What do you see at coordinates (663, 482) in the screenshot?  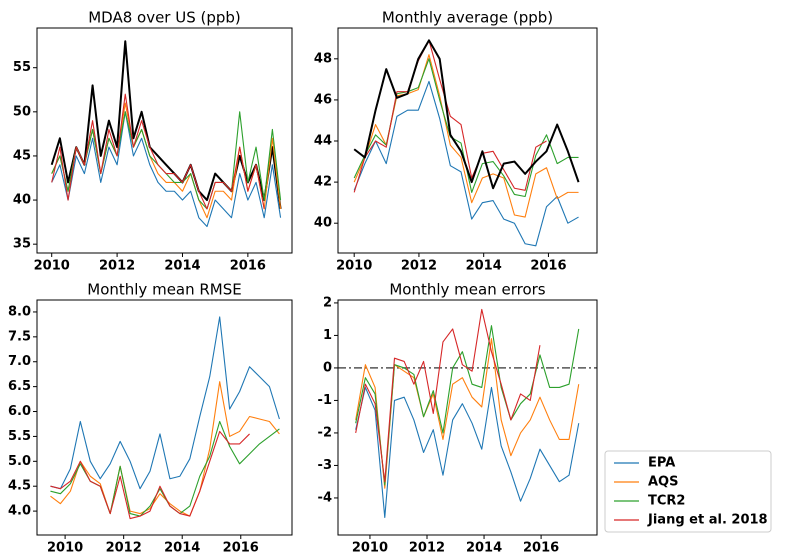 I see `legend-label: AQS` at bounding box center [663, 482].